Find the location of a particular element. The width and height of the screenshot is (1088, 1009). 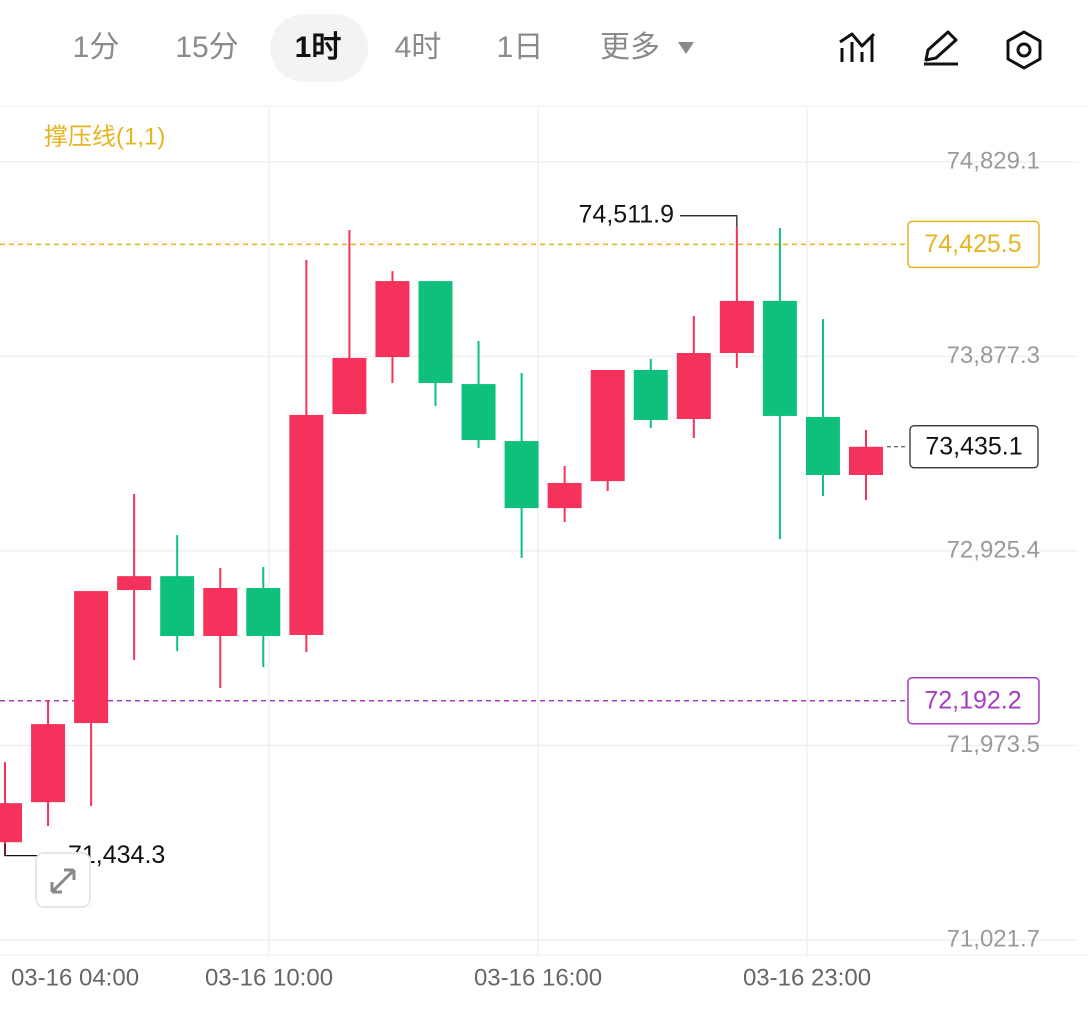

y-tick-label: 71,973.5 is located at coordinates (993, 744).